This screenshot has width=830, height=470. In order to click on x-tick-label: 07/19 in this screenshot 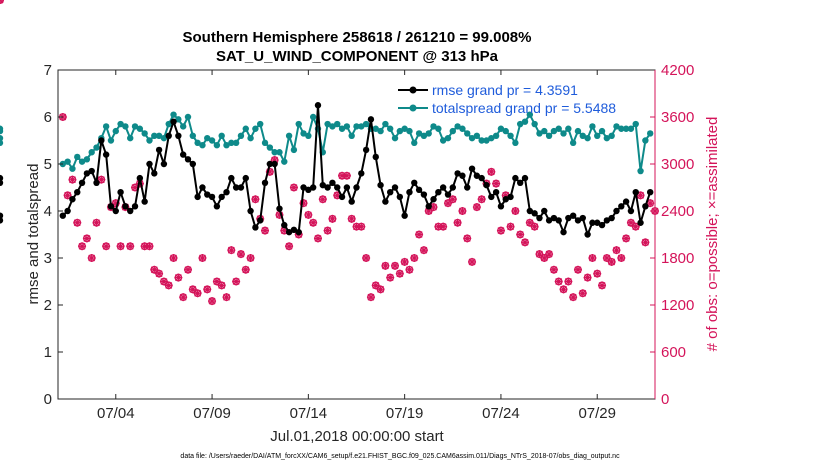, I will do `click(405, 413)`.